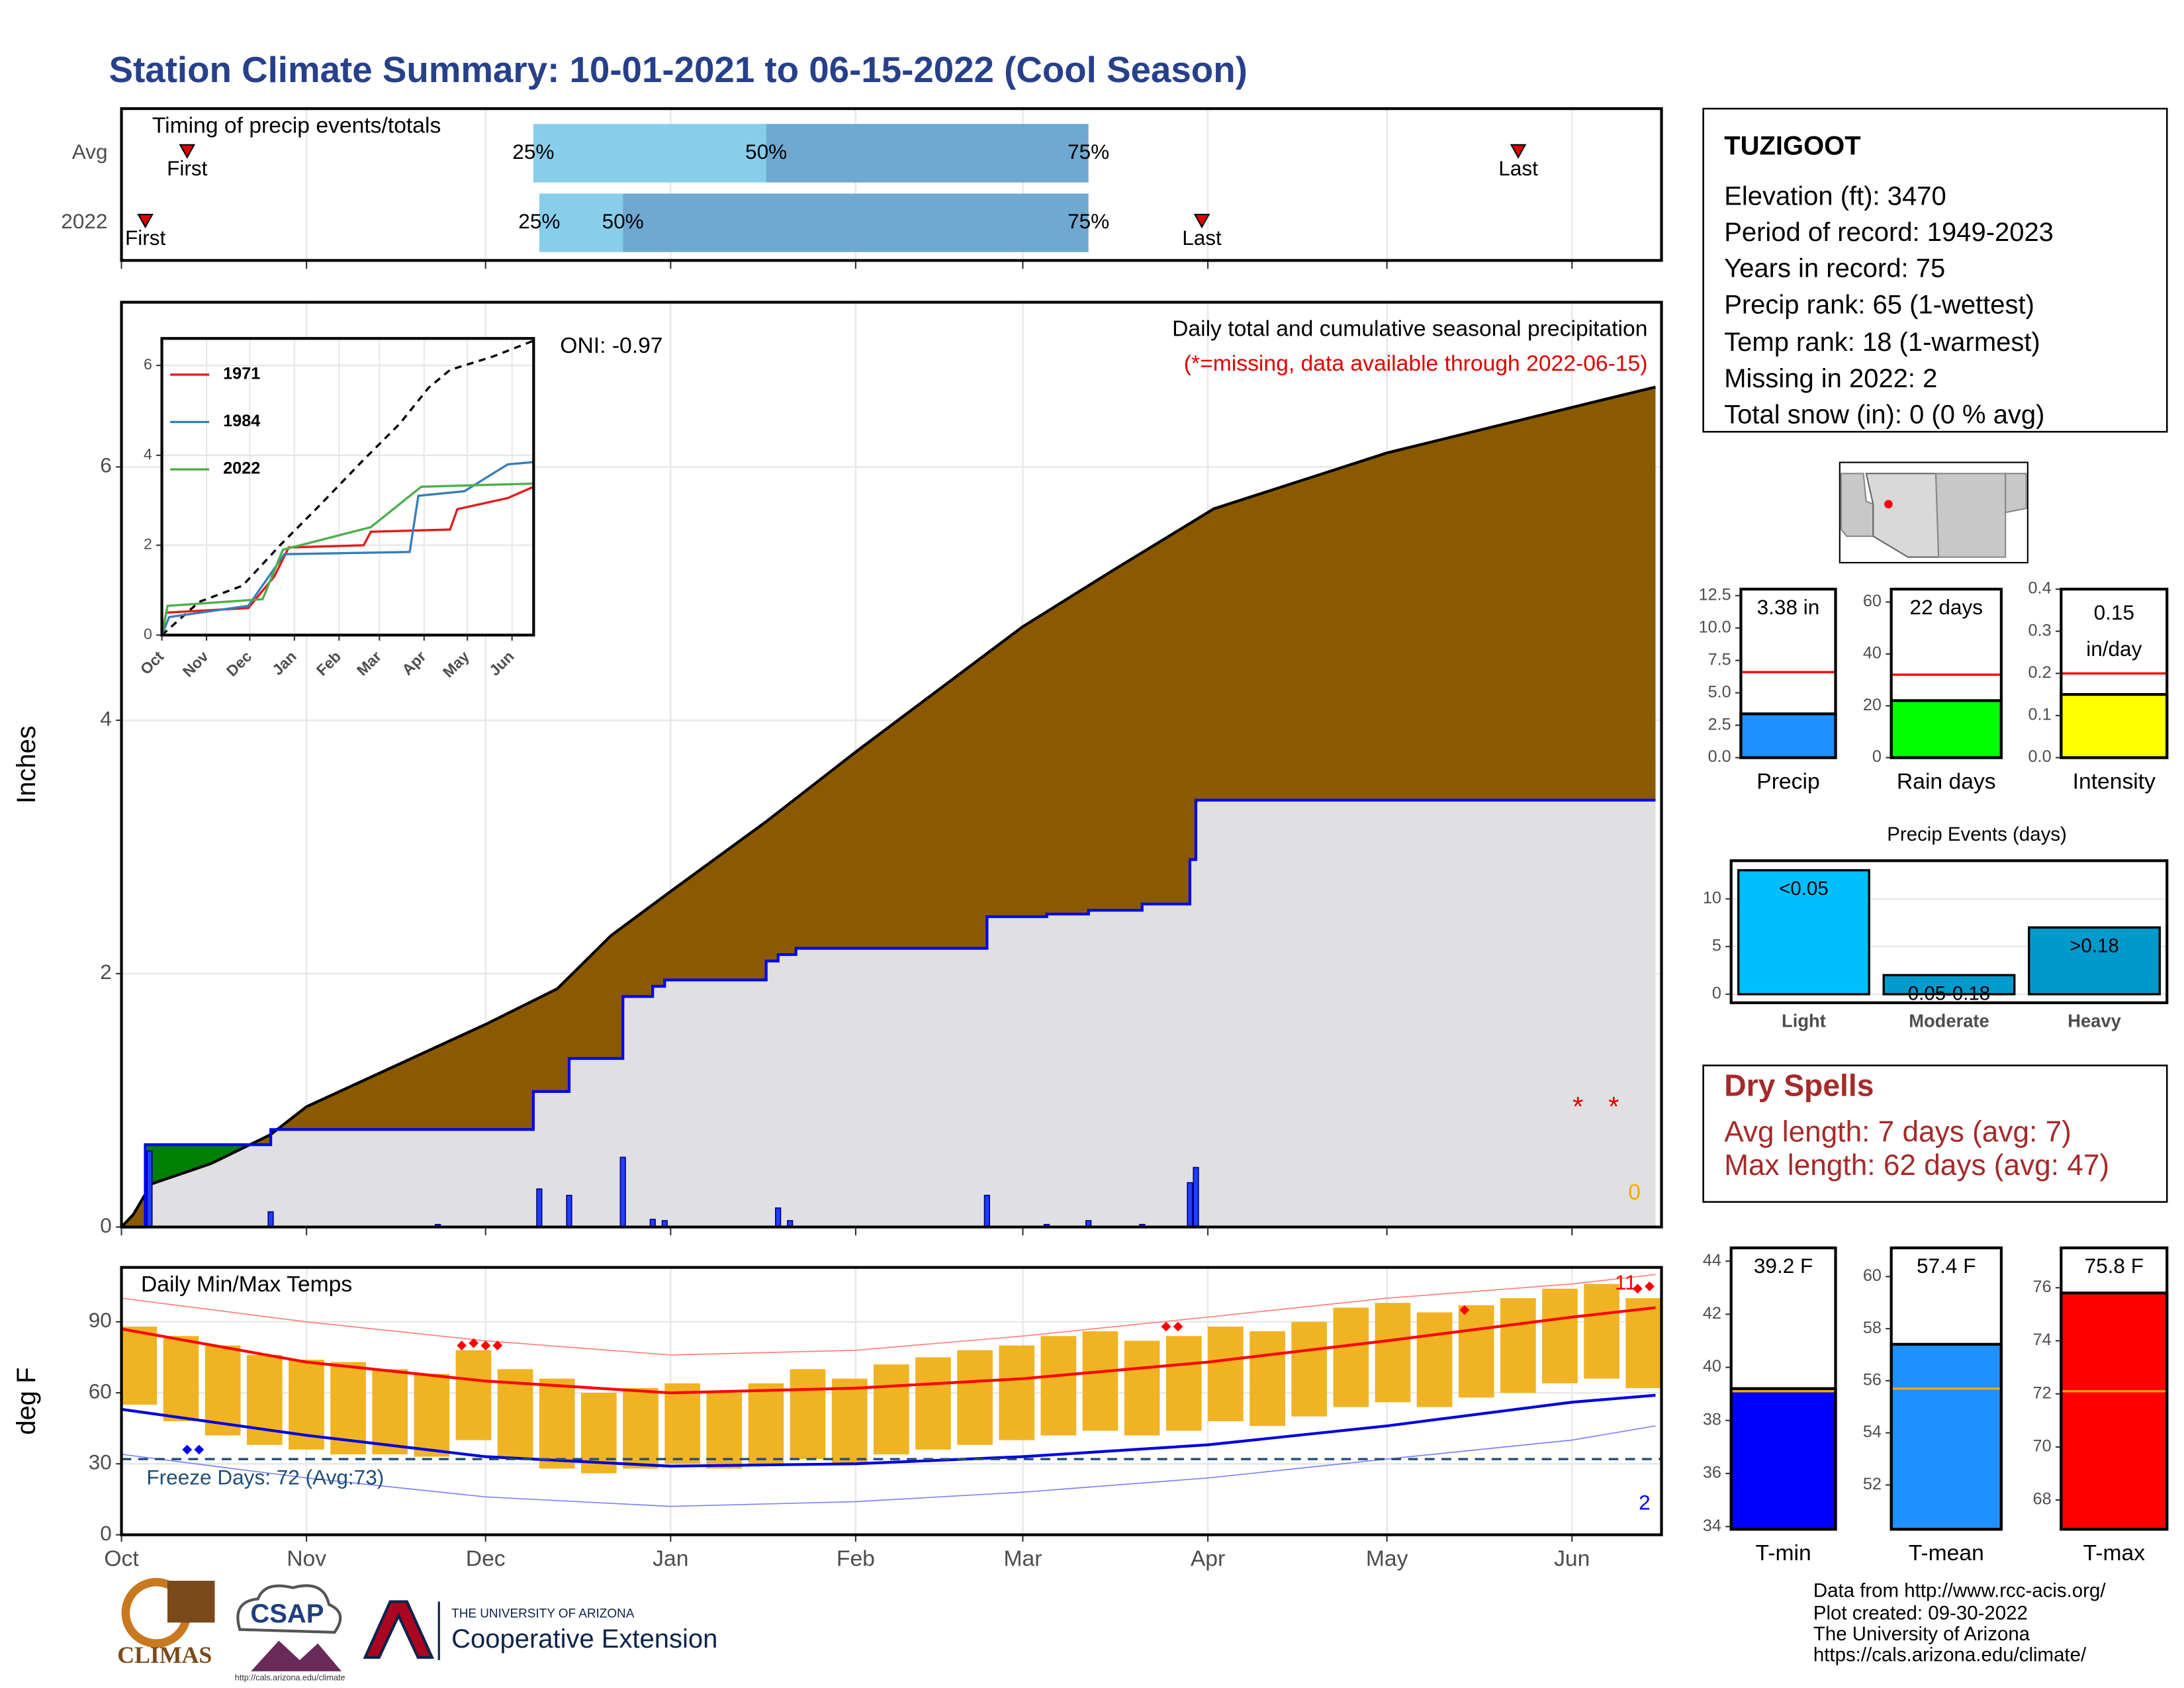 The height and width of the screenshot is (1688, 2184). I want to click on y-tick-label: 40, so click(1712, 1367).